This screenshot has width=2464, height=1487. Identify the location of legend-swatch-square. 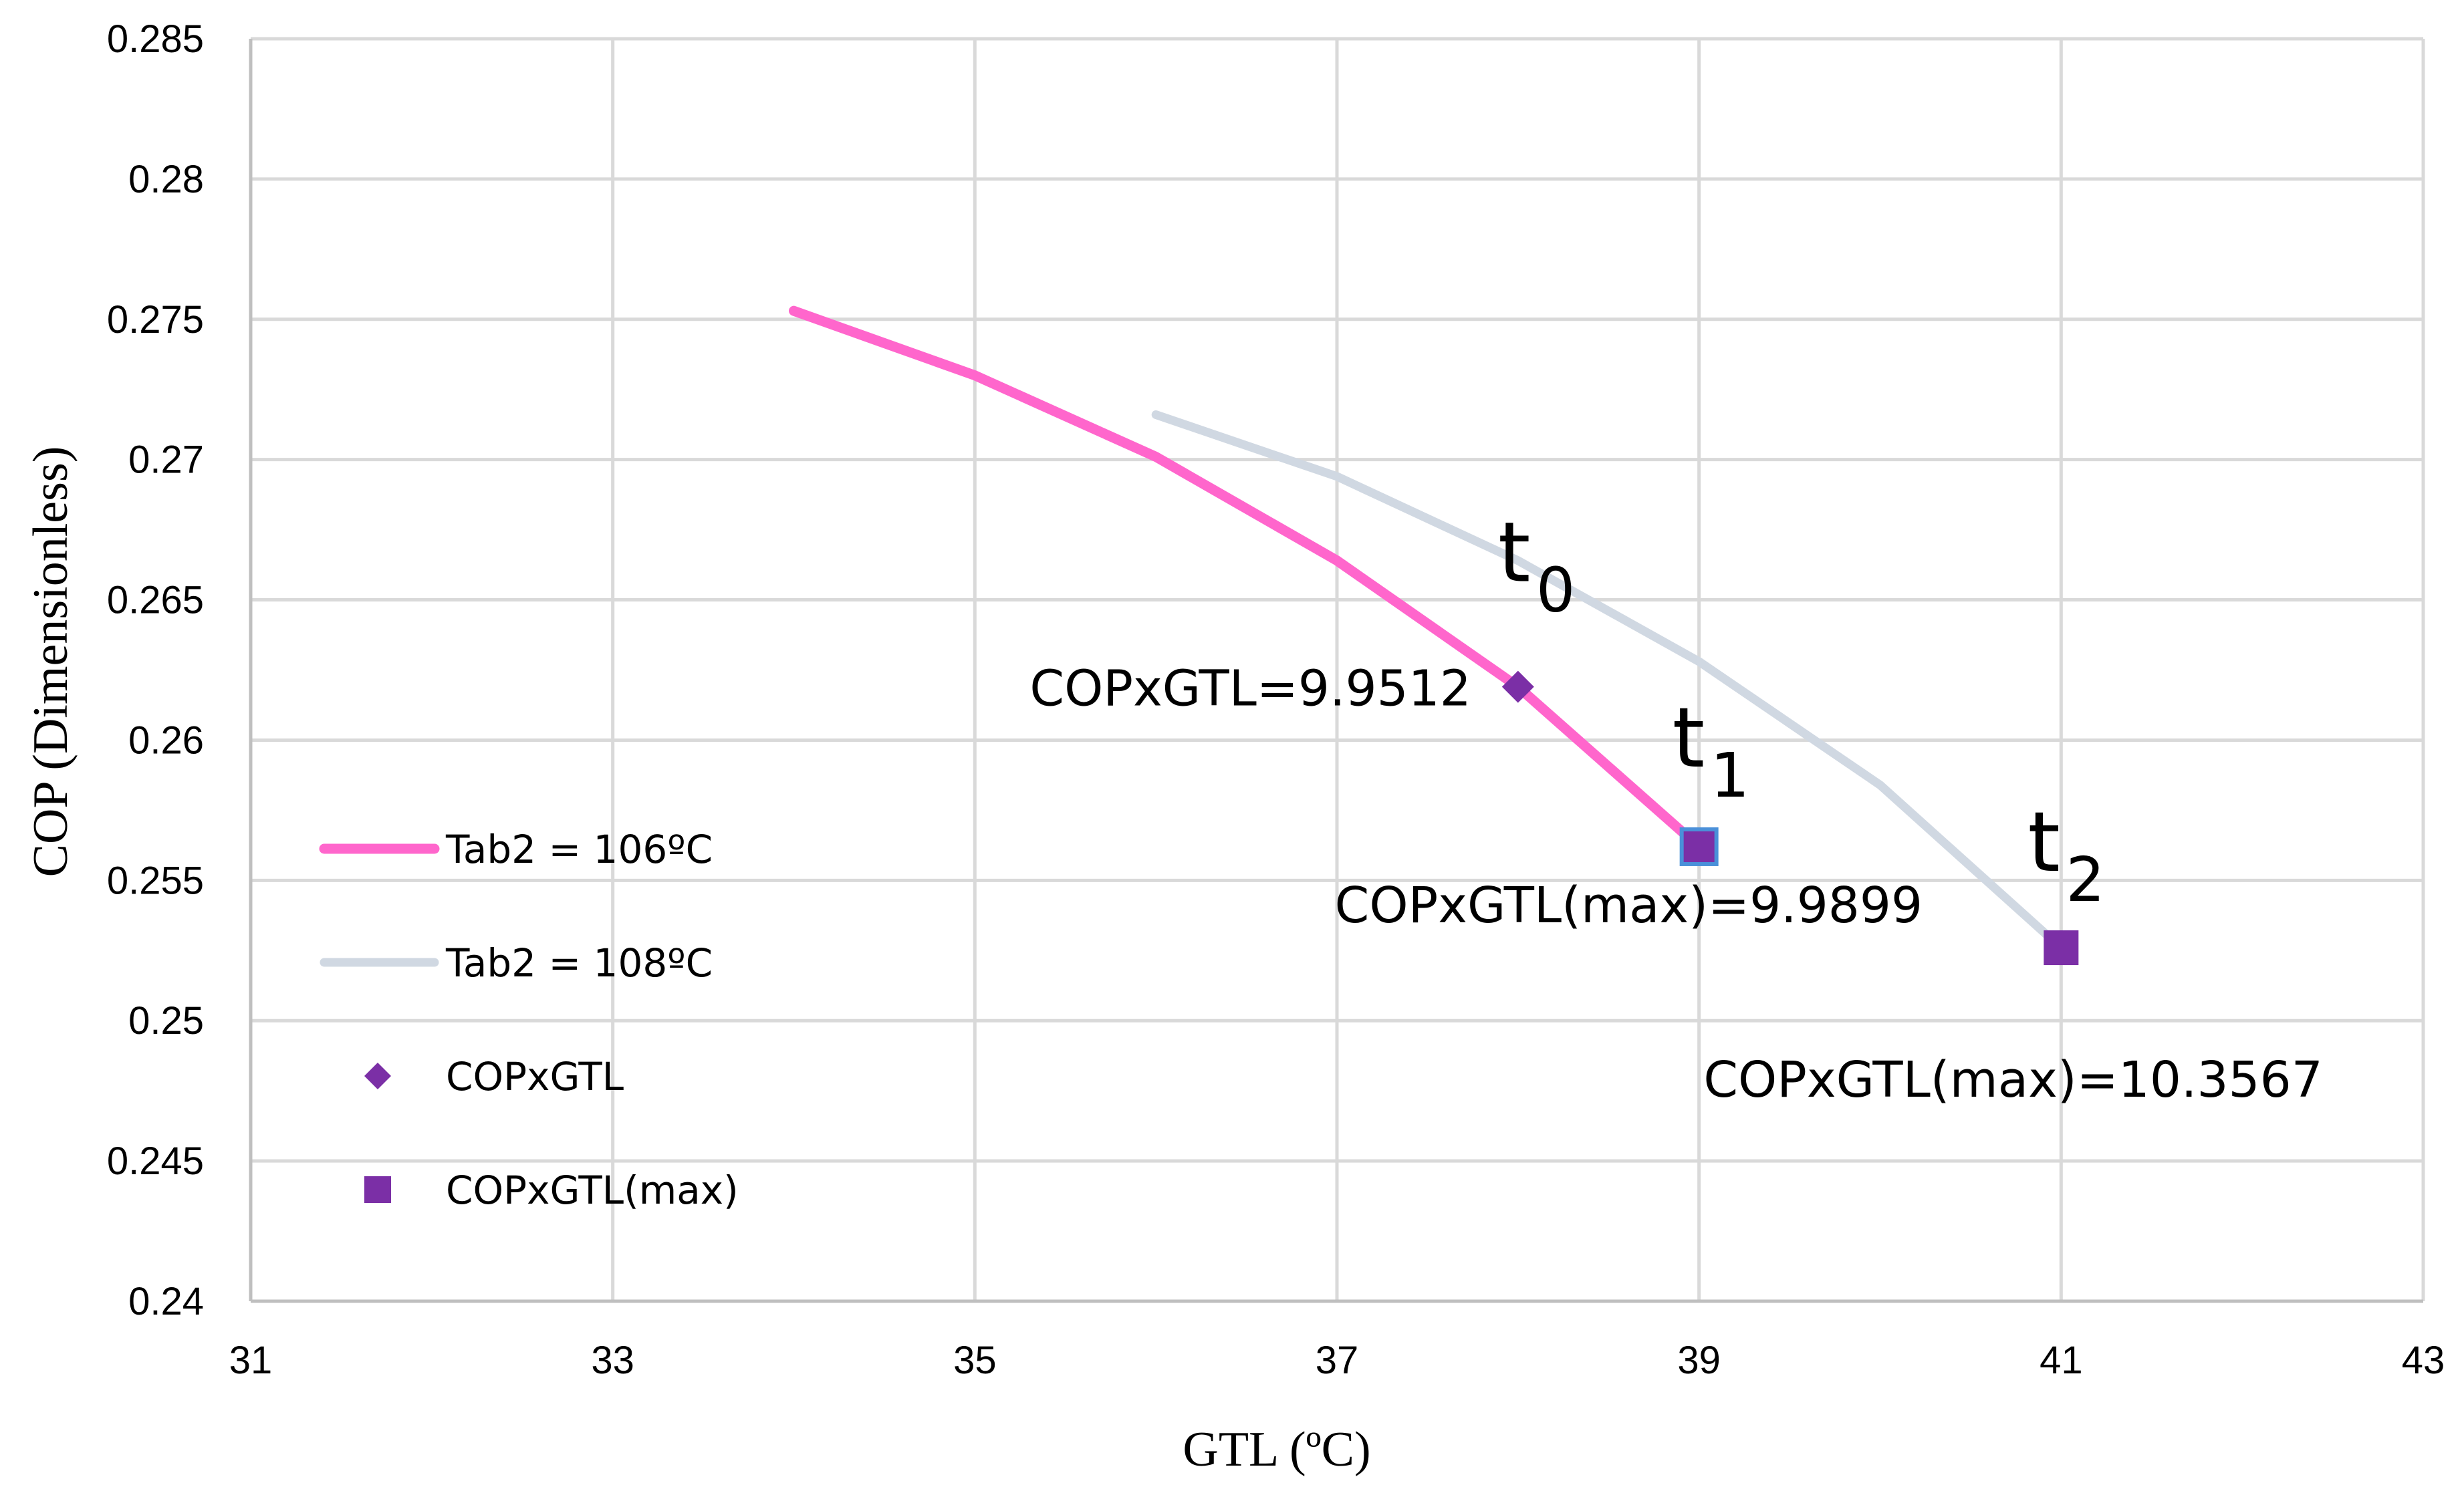
(378, 1190).